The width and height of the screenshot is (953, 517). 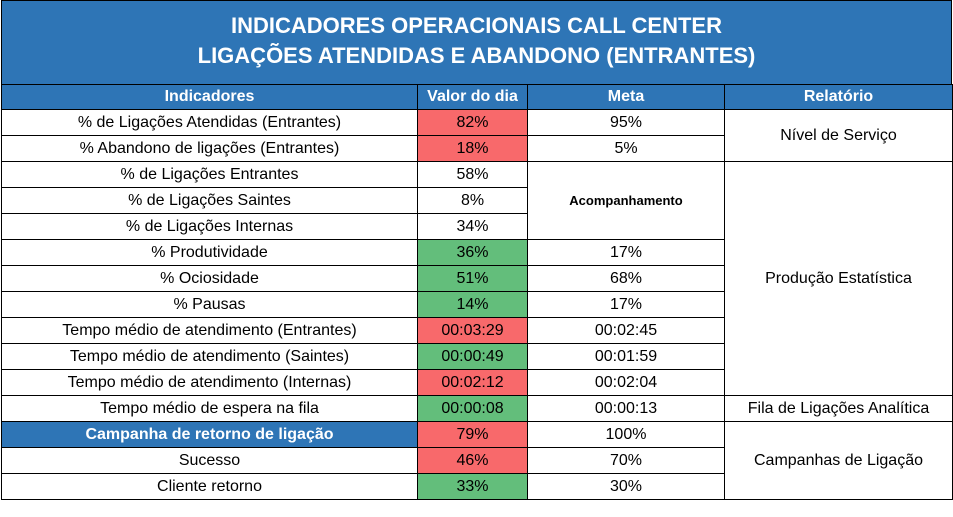 I want to click on indicator-cell: % de Ligações Internas, so click(x=209, y=226).